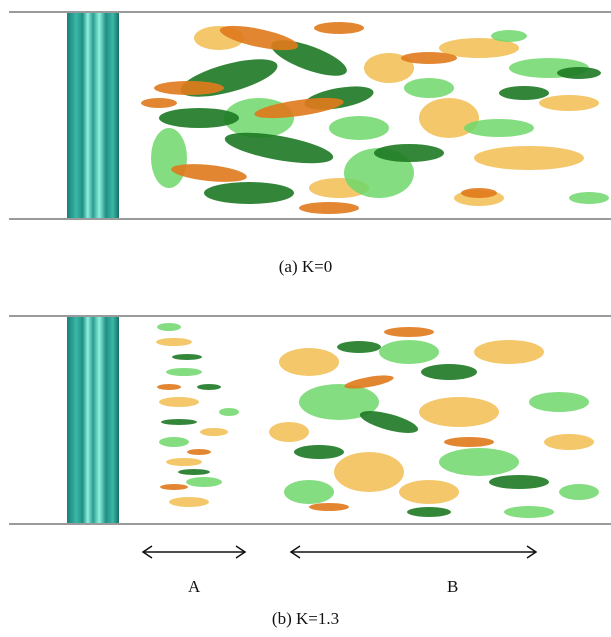 The height and width of the screenshot is (637, 611). I want to click on region-label-a: A, so click(194, 586).